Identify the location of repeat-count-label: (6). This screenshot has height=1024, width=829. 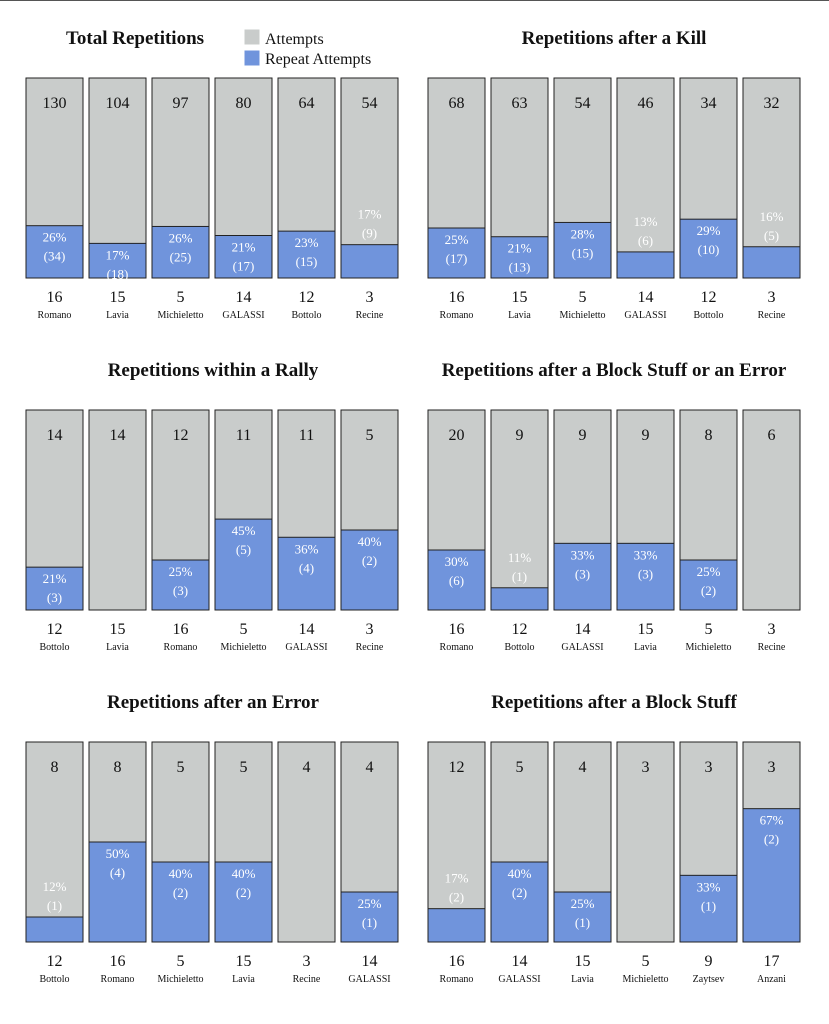
(645, 240).